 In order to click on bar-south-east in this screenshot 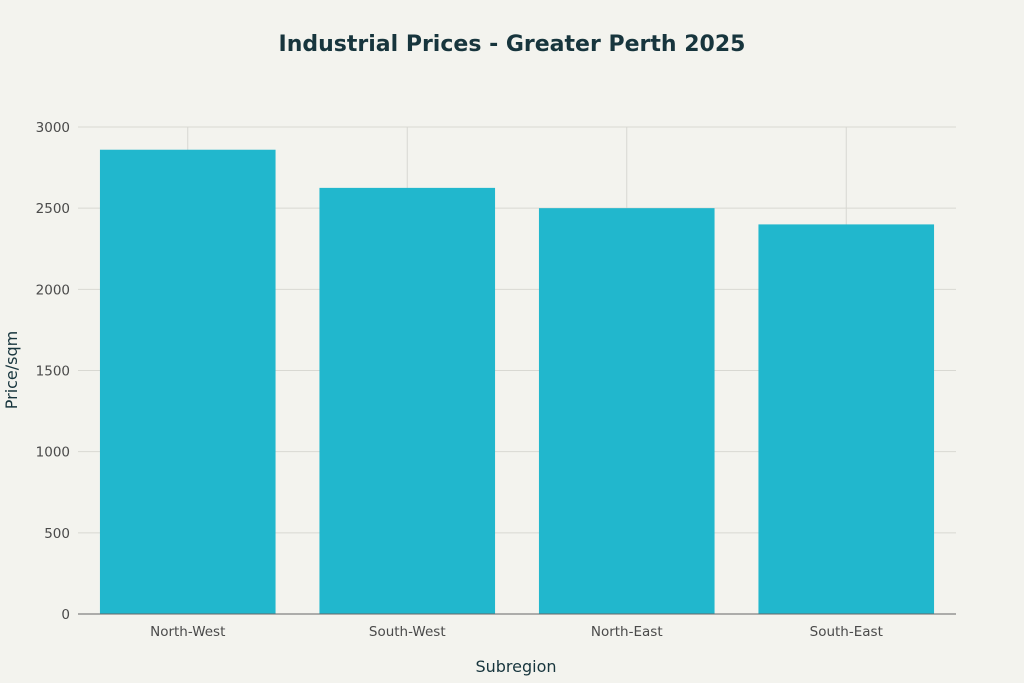, I will do `click(846, 419)`.